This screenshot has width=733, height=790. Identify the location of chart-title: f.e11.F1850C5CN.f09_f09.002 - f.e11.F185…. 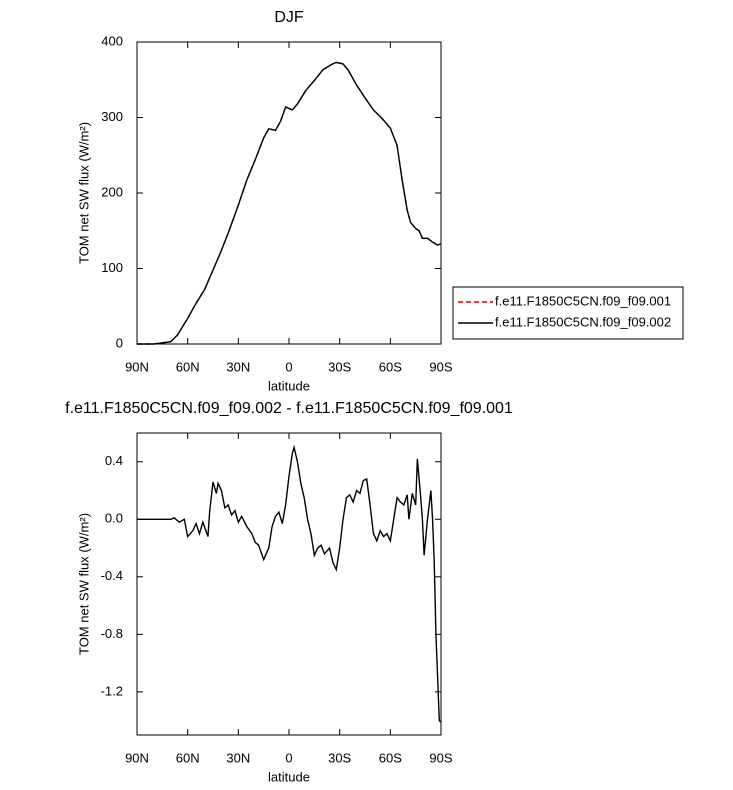
(289, 408).